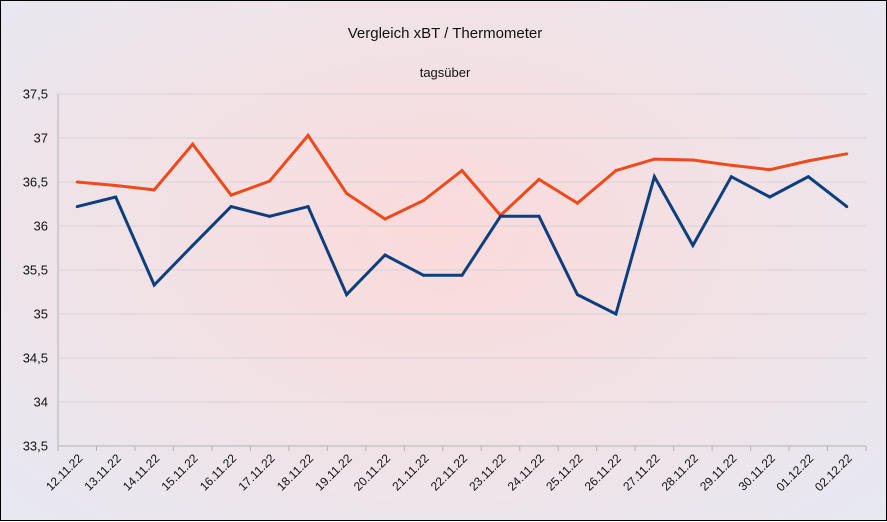  What do you see at coordinates (64, 472) in the screenshot?
I see `x-tick-label: 12.11.22` at bounding box center [64, 472].